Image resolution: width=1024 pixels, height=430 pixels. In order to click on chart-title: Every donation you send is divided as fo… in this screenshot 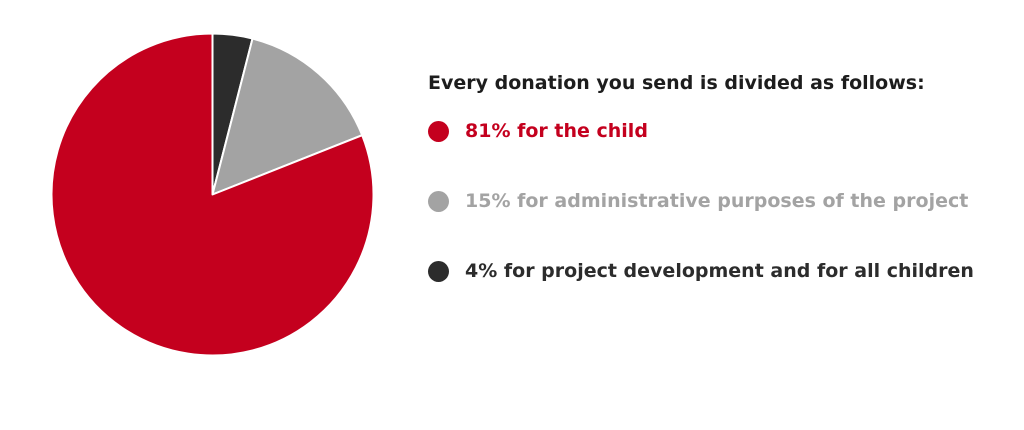, I will do `click(676, 83)`.